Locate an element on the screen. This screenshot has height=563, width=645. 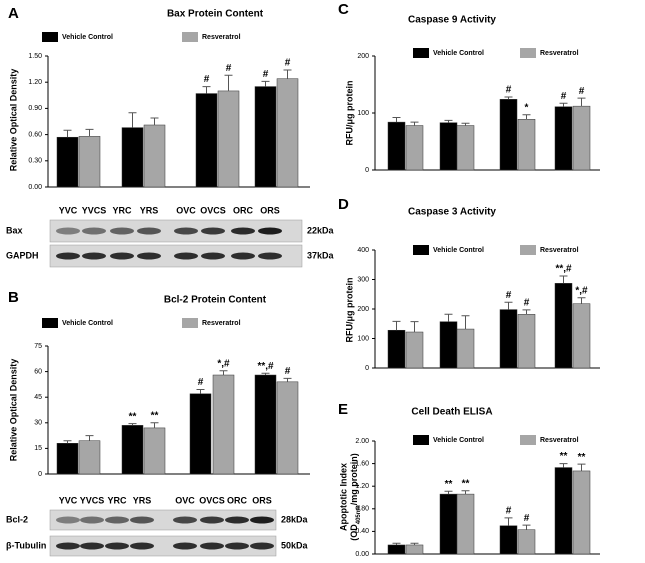
y-tick-label: 2.00 is located at coordinates (362, 441).